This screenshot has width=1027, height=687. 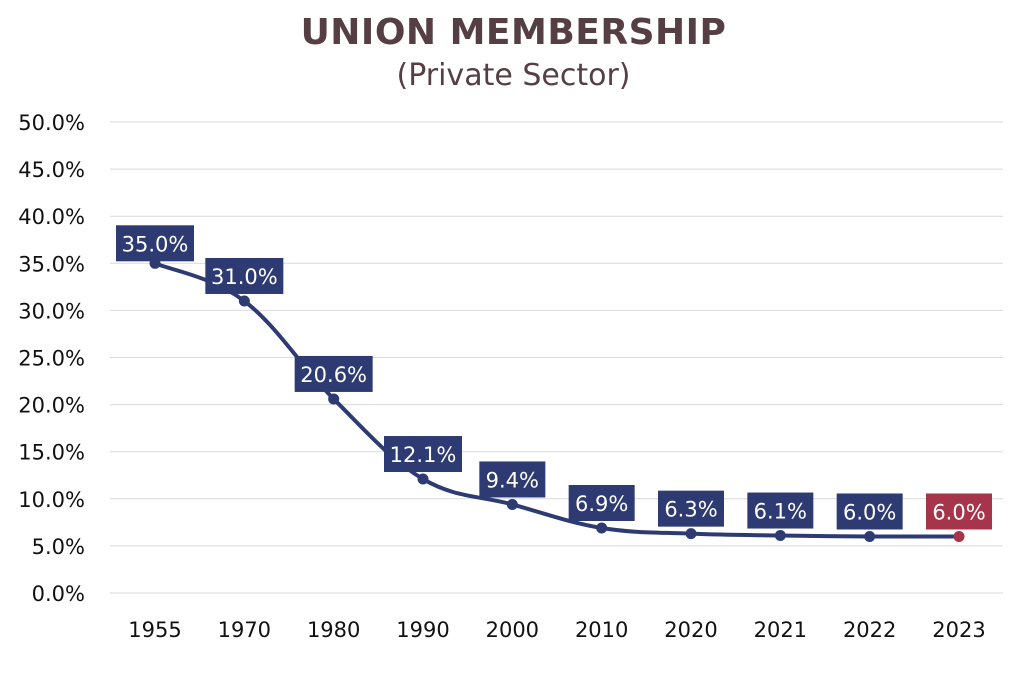 What do you see at coordinates (154, 630) in the screenshot?
I see `x-tick-label: 1955` at bounding box center [154, 630].